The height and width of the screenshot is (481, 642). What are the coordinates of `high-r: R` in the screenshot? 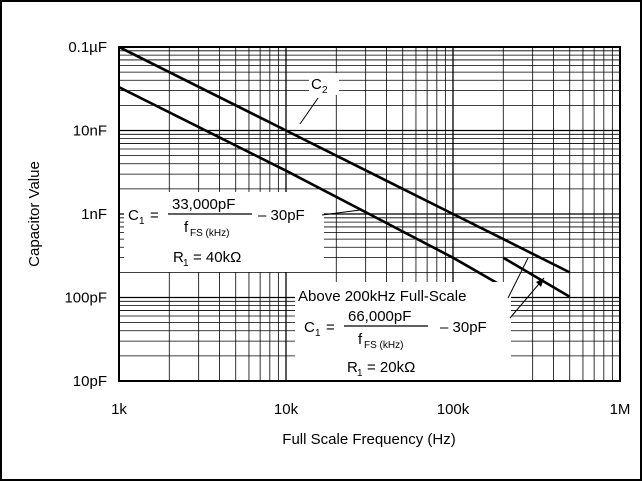 It's located at (352, 367).